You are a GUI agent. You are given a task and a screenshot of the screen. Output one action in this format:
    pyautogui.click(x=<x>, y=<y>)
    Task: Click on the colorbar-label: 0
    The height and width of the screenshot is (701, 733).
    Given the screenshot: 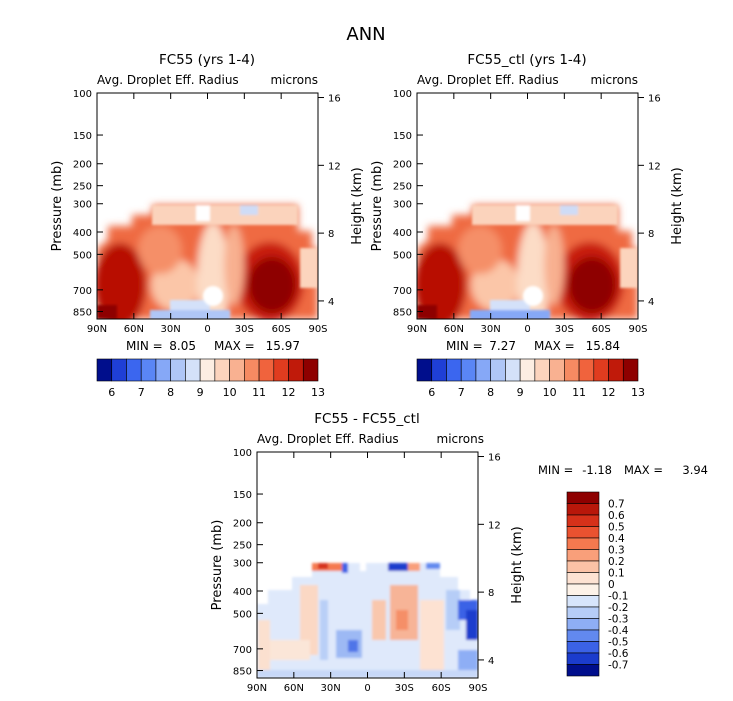 What is the action you would take?
    pyautogui.click(x=611, y=585)
    